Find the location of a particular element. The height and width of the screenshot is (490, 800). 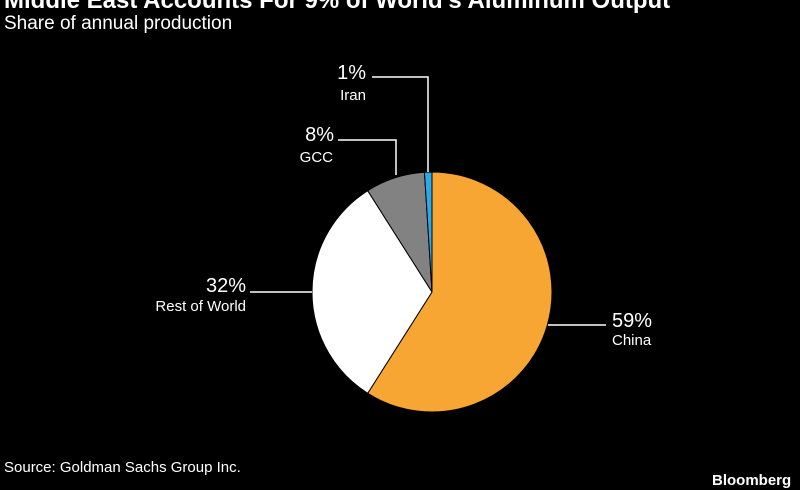

slice-value-label-iran: 1% is located at coordinates (351, 73).